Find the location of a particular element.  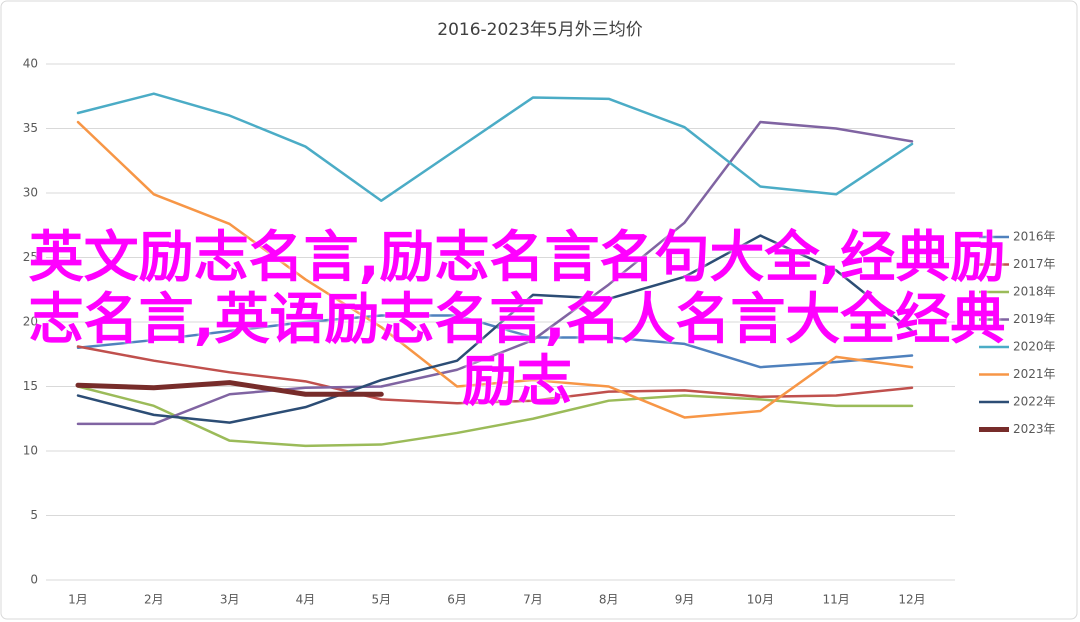

x-tick-label: 9月 is located at coordinates (685, 600).